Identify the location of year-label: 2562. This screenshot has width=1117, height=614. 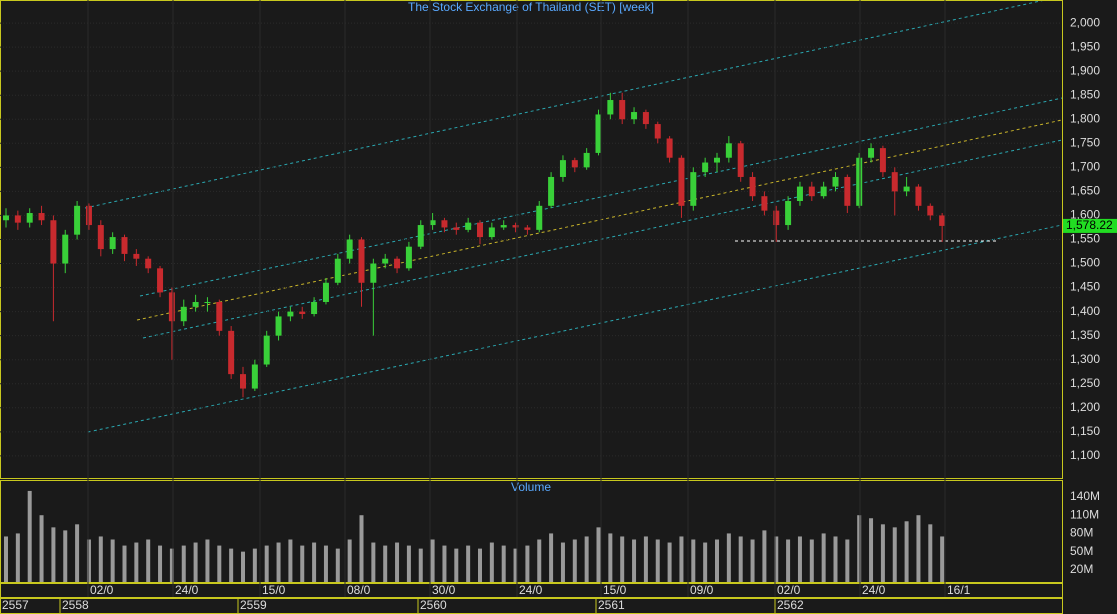
(790, 605).